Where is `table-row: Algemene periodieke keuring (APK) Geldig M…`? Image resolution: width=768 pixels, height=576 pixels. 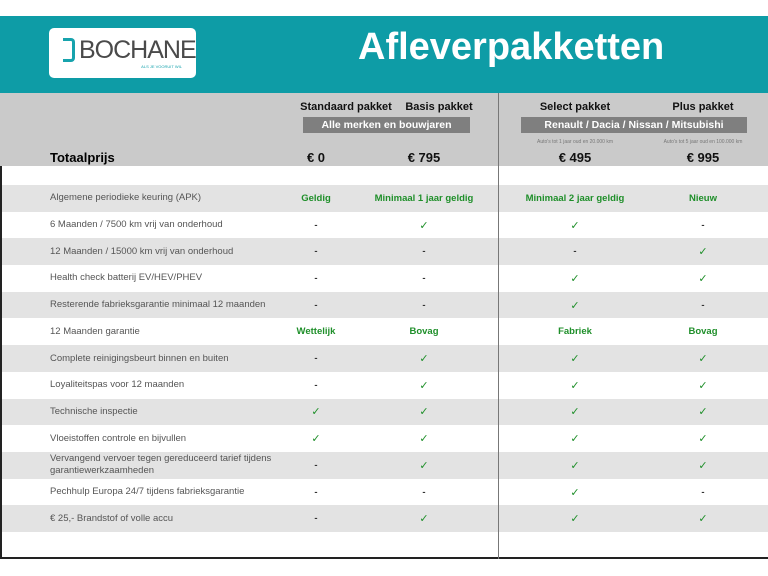 table-row: Algemene periodieke keuring (APK) Geldig M… is located at coordinates (385, 198).